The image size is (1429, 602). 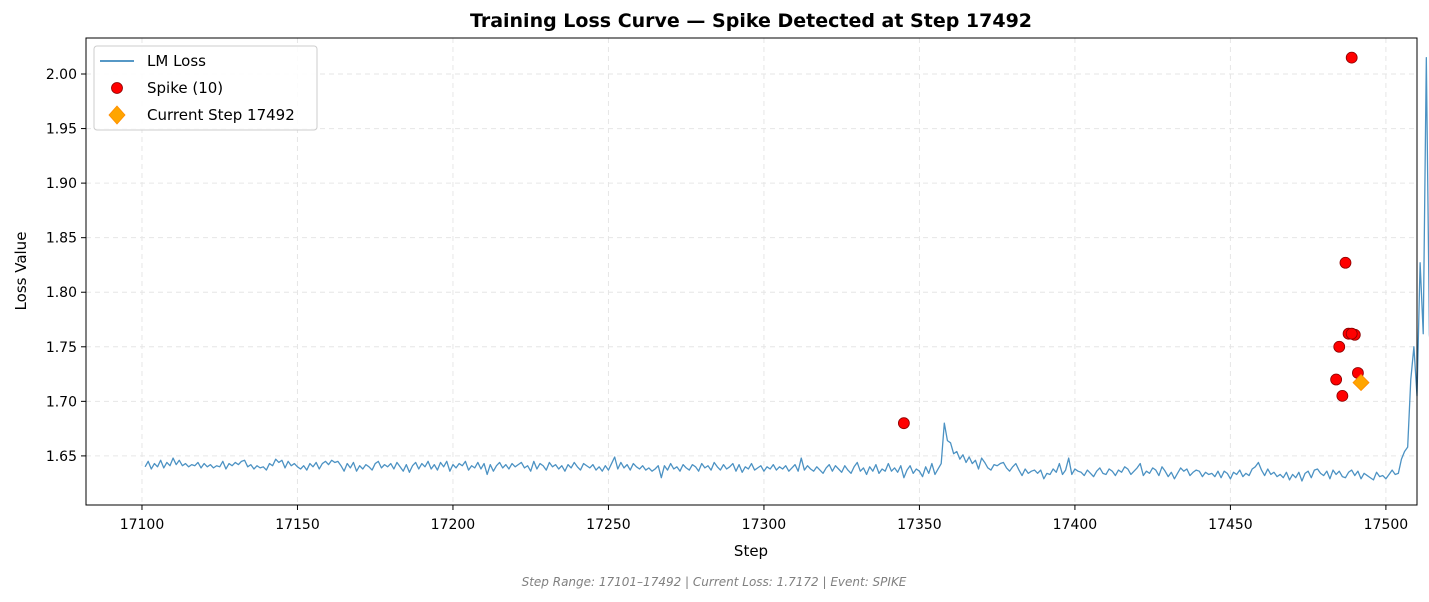 What do you see at coordinates (21, 271) in the screenshot?
I see `y-axis-label: Loss Value` at bounding box center [21, 271].